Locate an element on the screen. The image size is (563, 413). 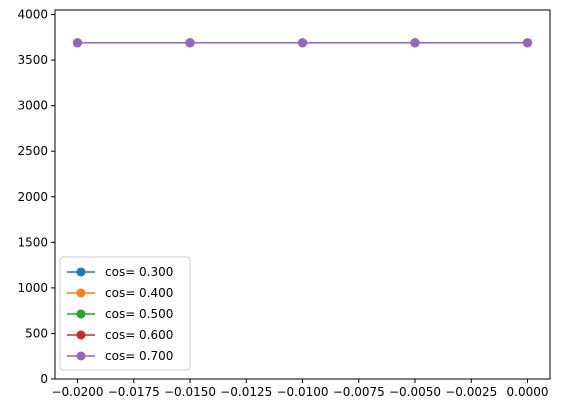
y-tick-label: 2000 is located at coordinates (32, 197).